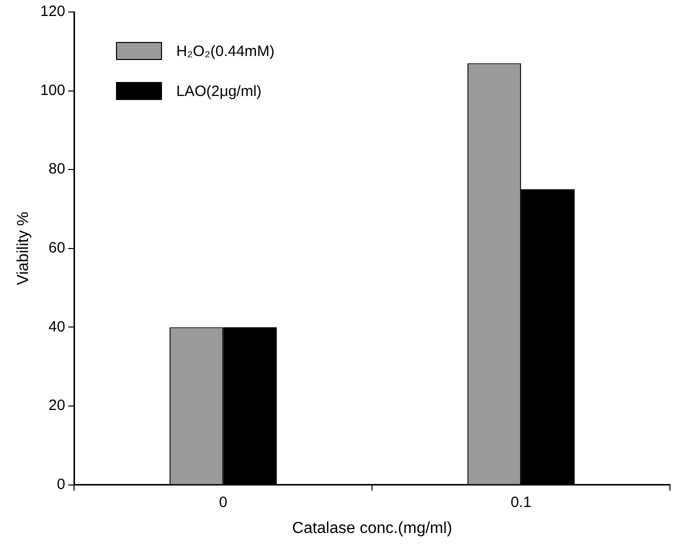 The width and height of the screenshot is (688, 550). What do you see at coordinates (57, 405) in the screenshot?
I see `y-tick-label: 20` at bounding box center [57, 405].